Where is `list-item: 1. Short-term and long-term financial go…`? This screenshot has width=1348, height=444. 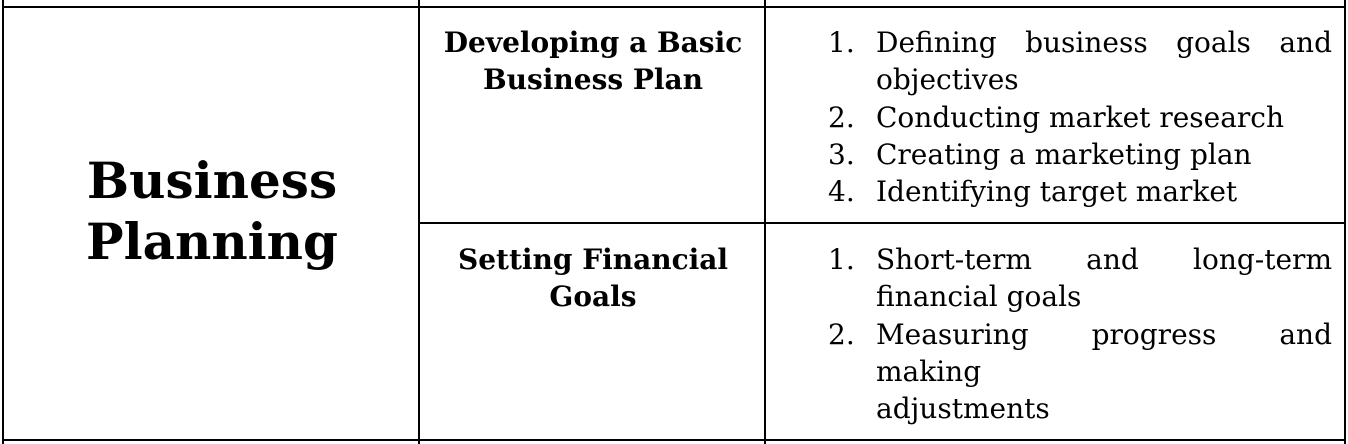 list-item: 1. Short-term and long-term financial go… is located at coordinates (1076, 278).